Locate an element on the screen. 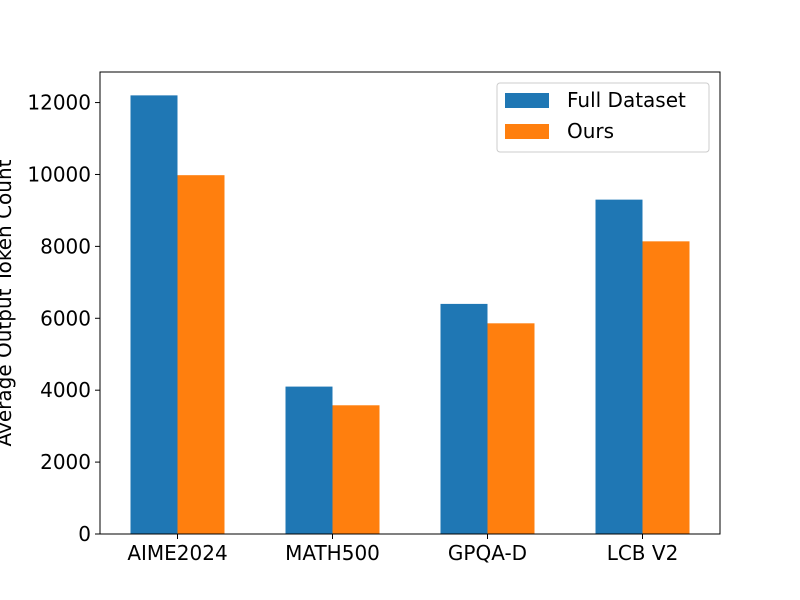  bar-full-dataset-lcb-v2 is located at coordinates (619, 366).